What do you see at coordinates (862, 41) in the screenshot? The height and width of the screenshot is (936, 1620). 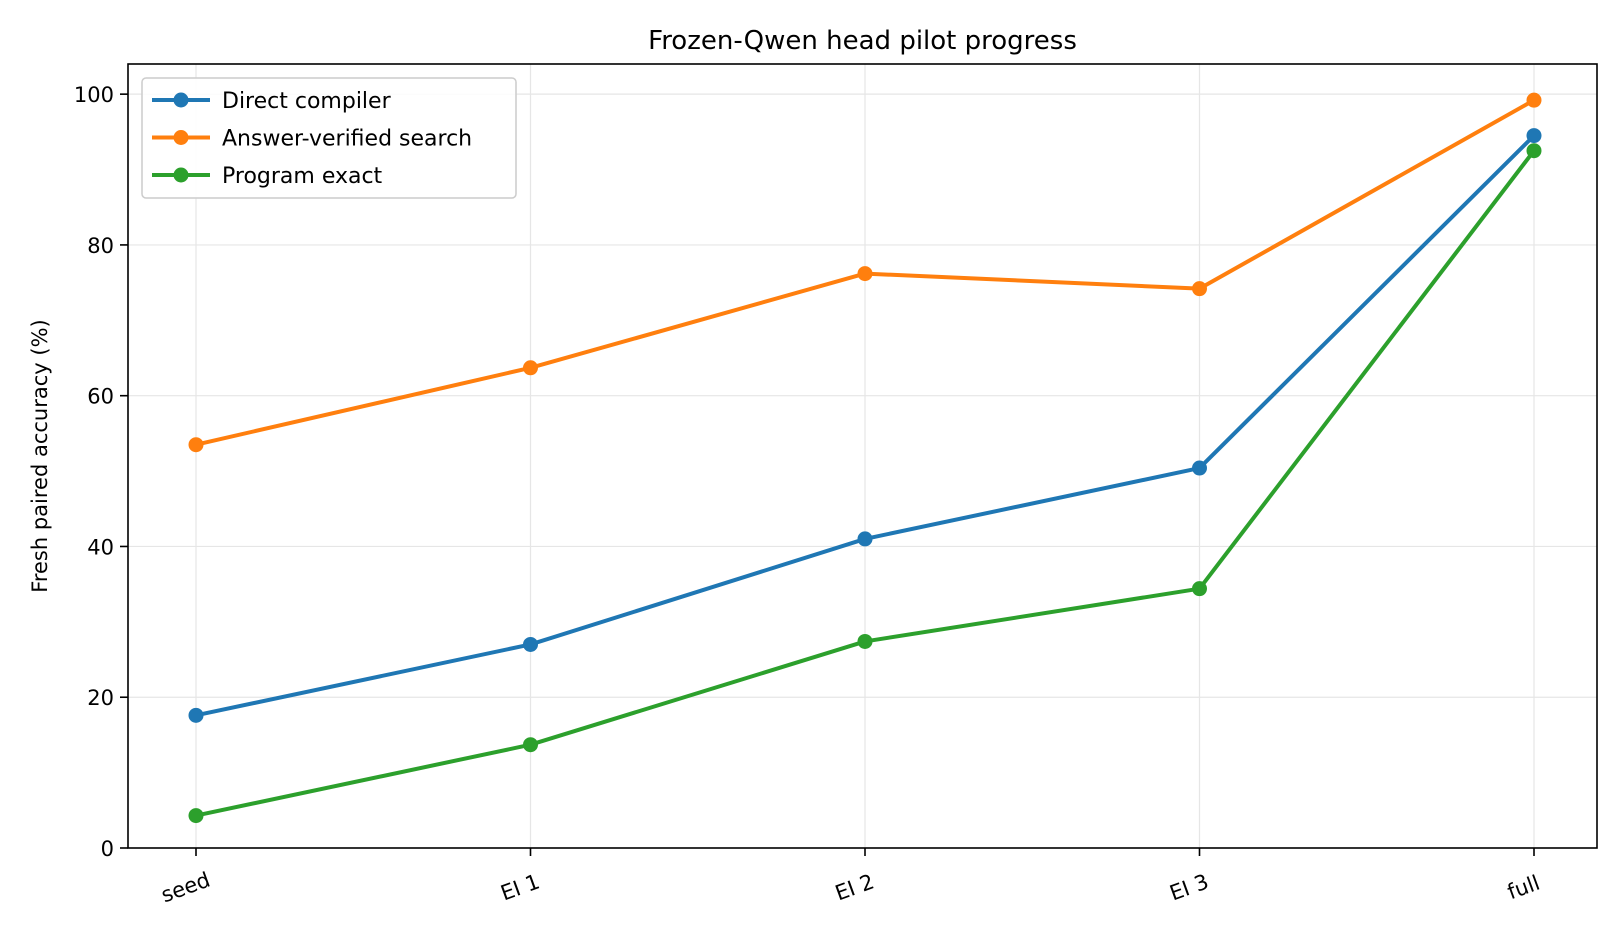 I see `chart-title: Frozen-Qwen head pilot progress` at bounding box center [862, 41].